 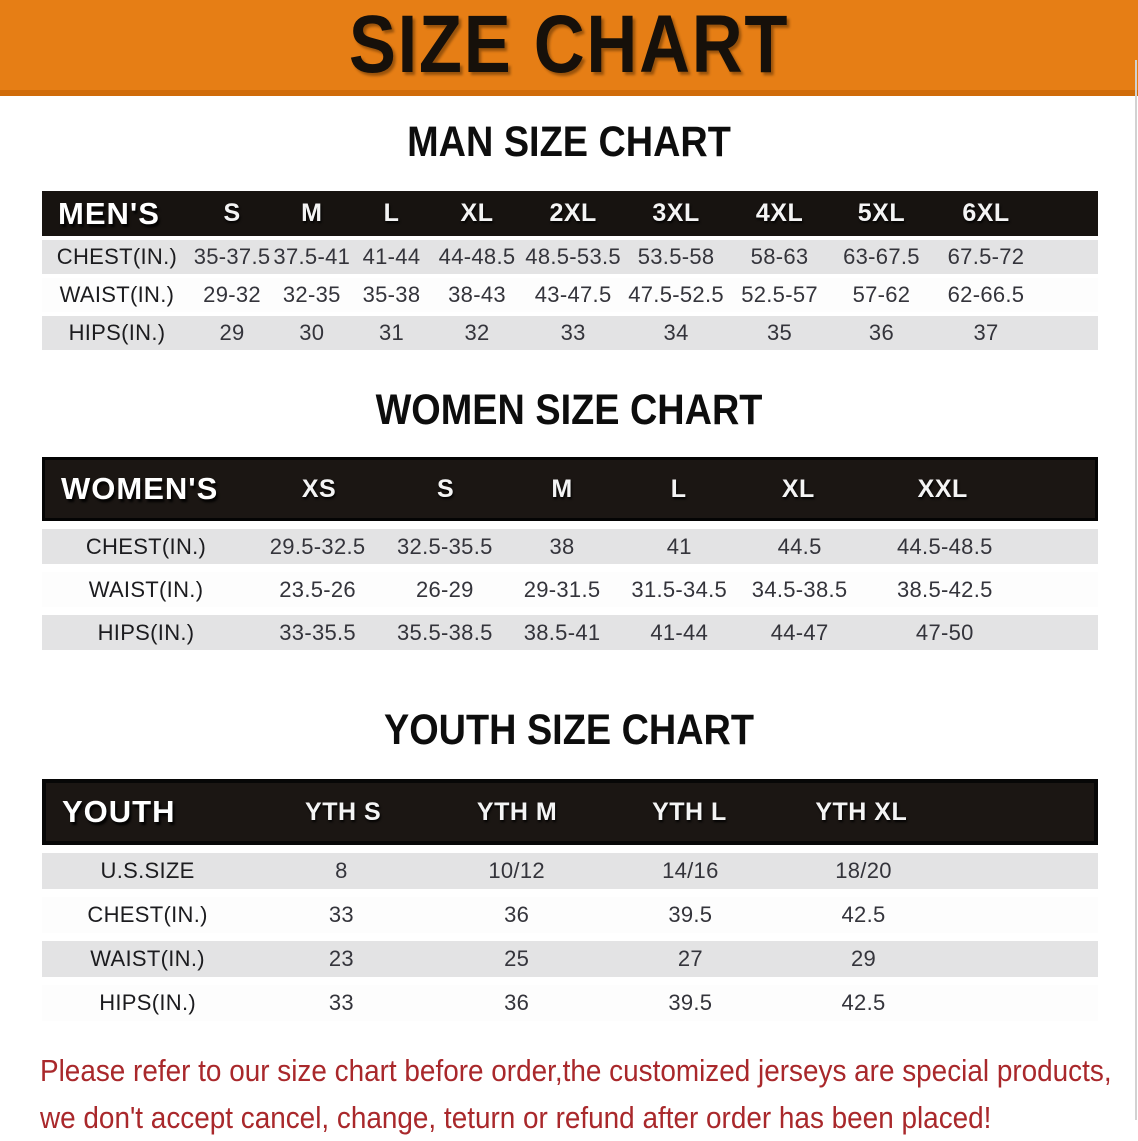 What do you see at coordinates (679, 589) in the screenshot?
I see `cell-value: 31.5-34.5` at bounding box center [679, 589].